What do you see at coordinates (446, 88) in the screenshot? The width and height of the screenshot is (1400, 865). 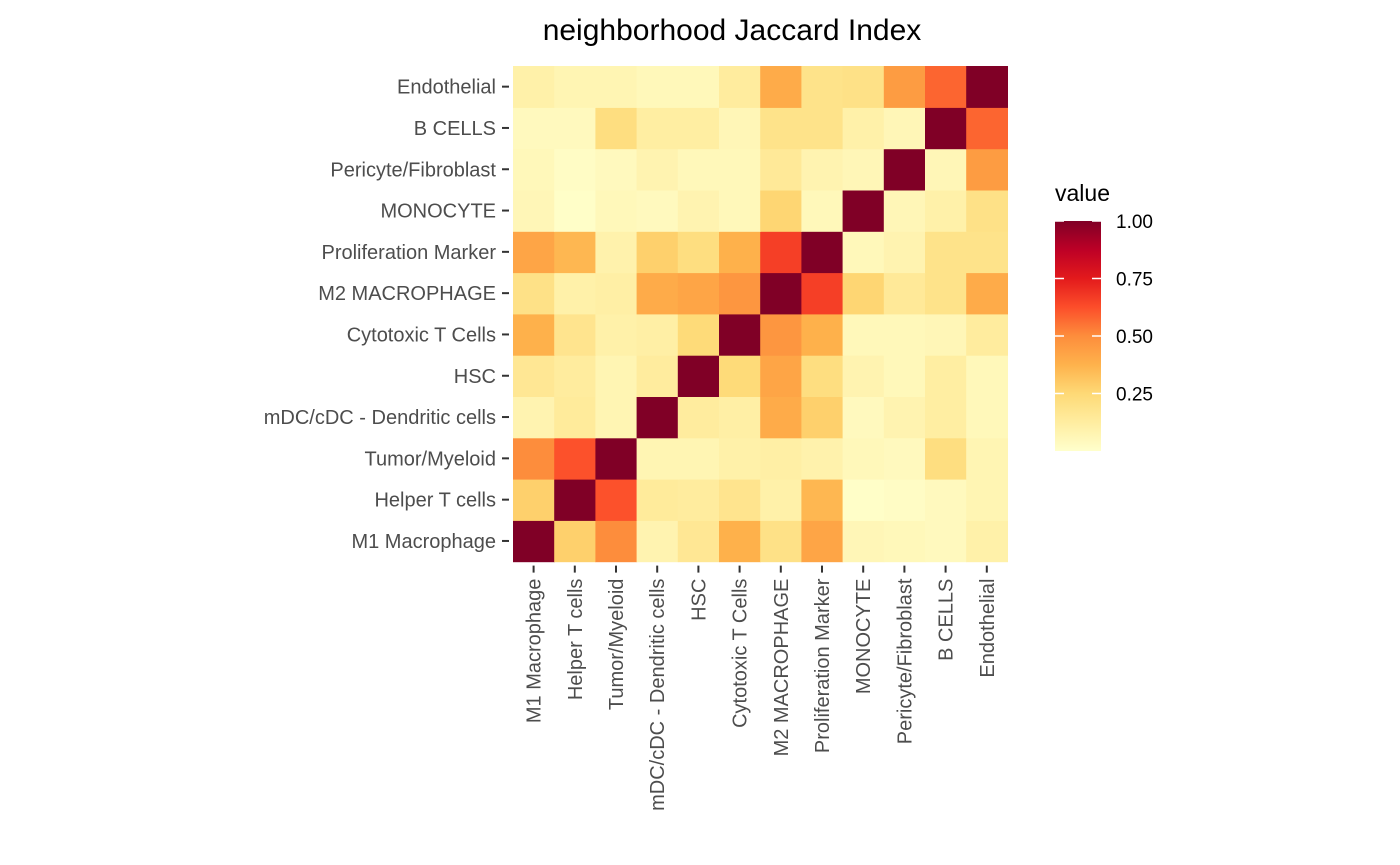 I see `y-tick-label: Endothelial` at bounding box center [446, 88].